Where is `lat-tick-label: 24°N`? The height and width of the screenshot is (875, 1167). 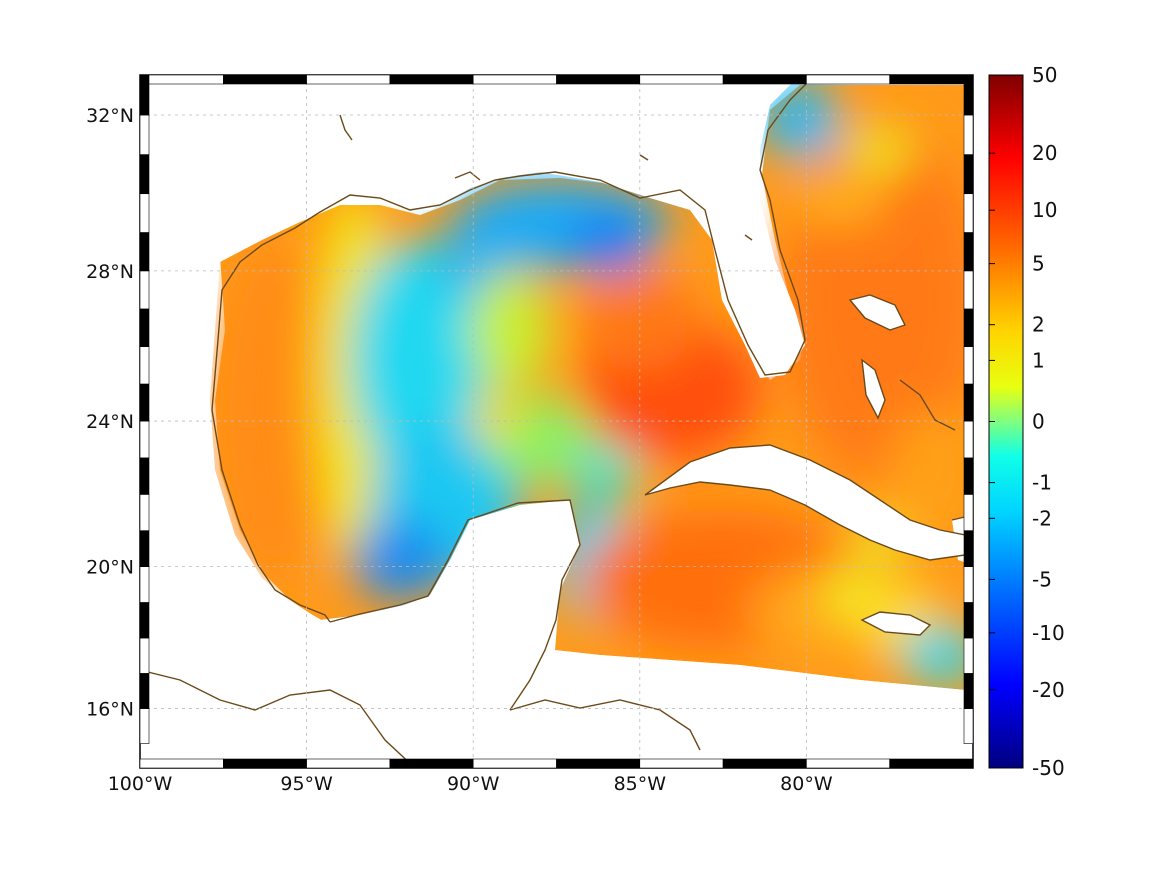 lat-tick-label: 24°N is located at coordinates (110, 422).